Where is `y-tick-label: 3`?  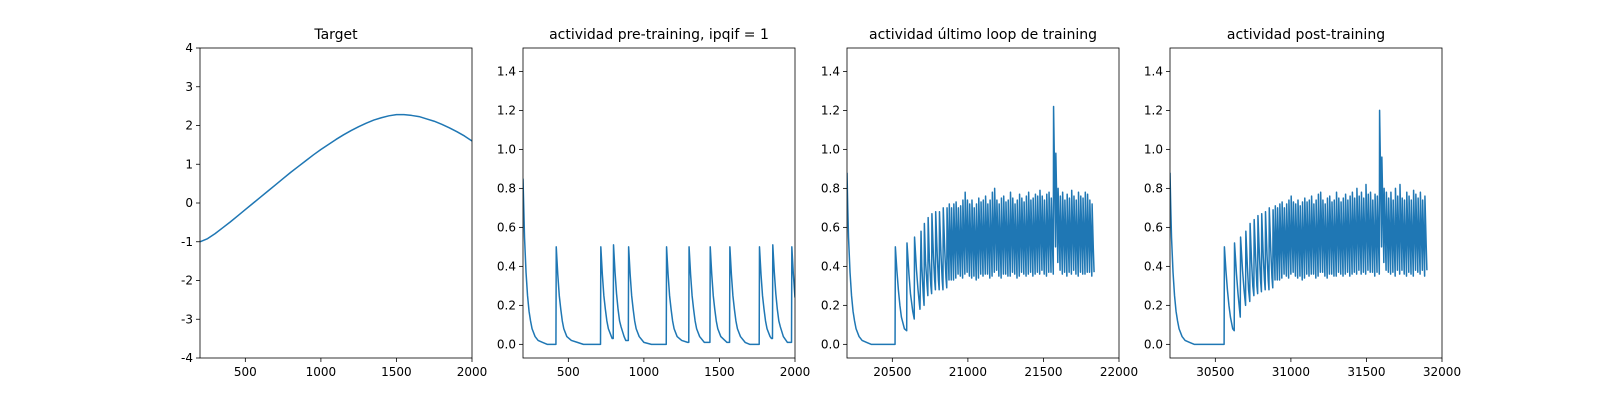 y-tick-label: 3 is located at coordinates (189, 87).